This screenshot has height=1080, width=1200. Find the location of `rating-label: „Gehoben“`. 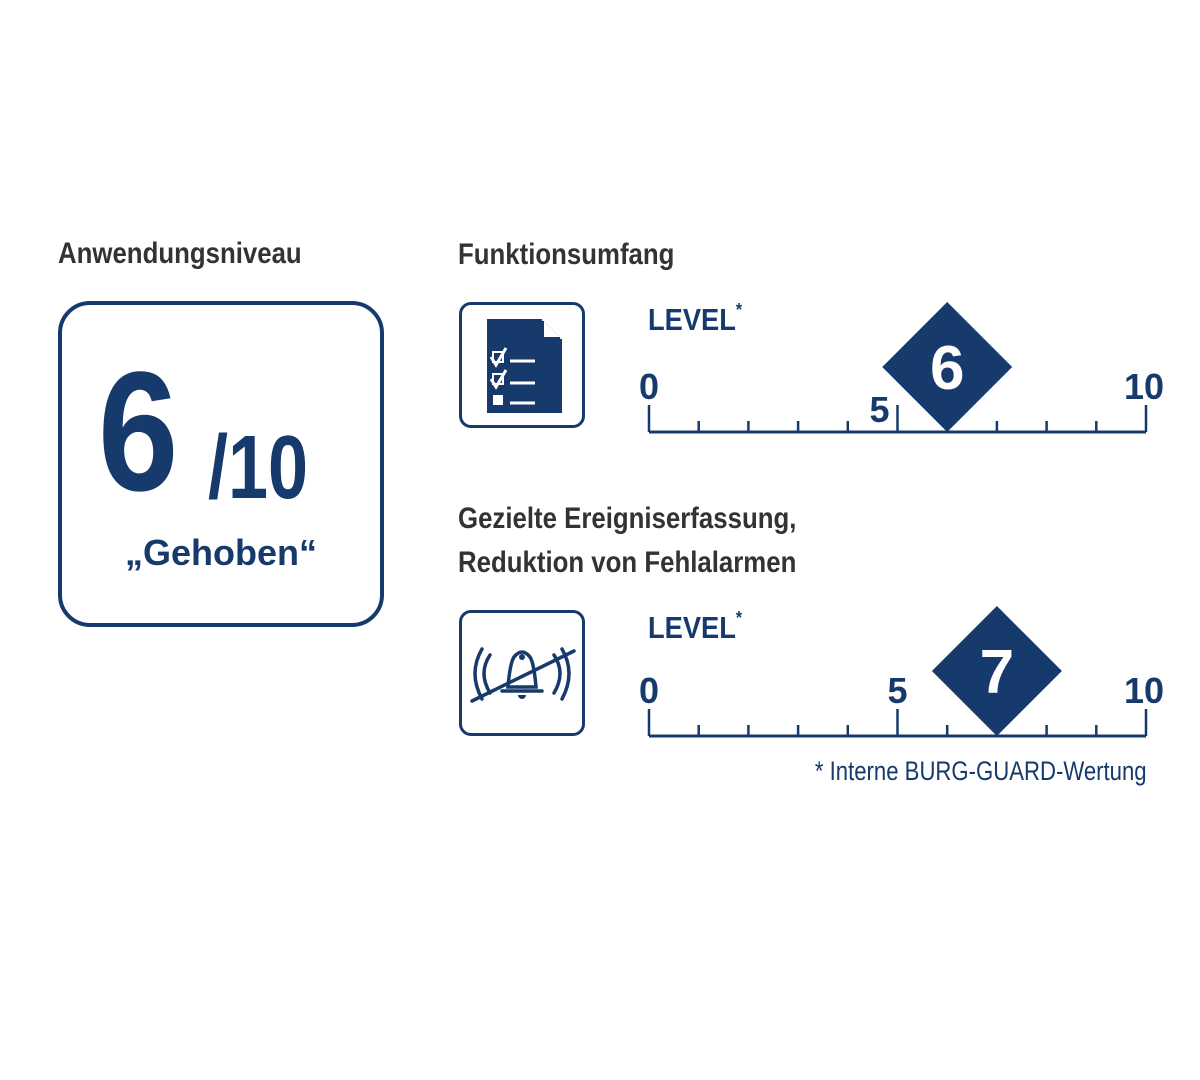

rating-label: „Gehoben“ is located at coordinates (220, 552).